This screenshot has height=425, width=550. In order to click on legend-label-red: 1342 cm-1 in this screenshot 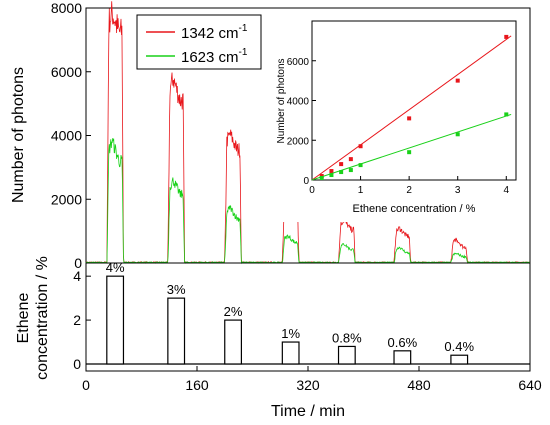, I will do `click(214, 32)`.